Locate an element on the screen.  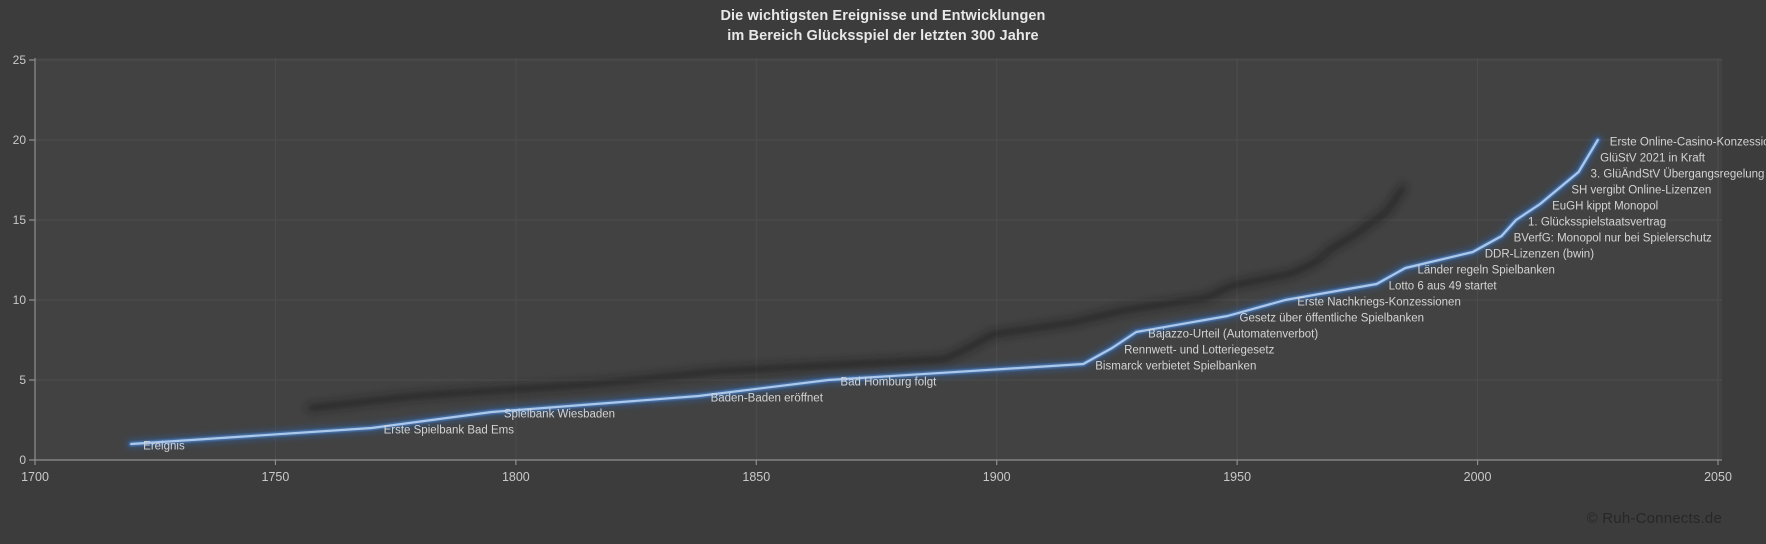
y-tick-label: 10 is located at coordinates (20, 300).